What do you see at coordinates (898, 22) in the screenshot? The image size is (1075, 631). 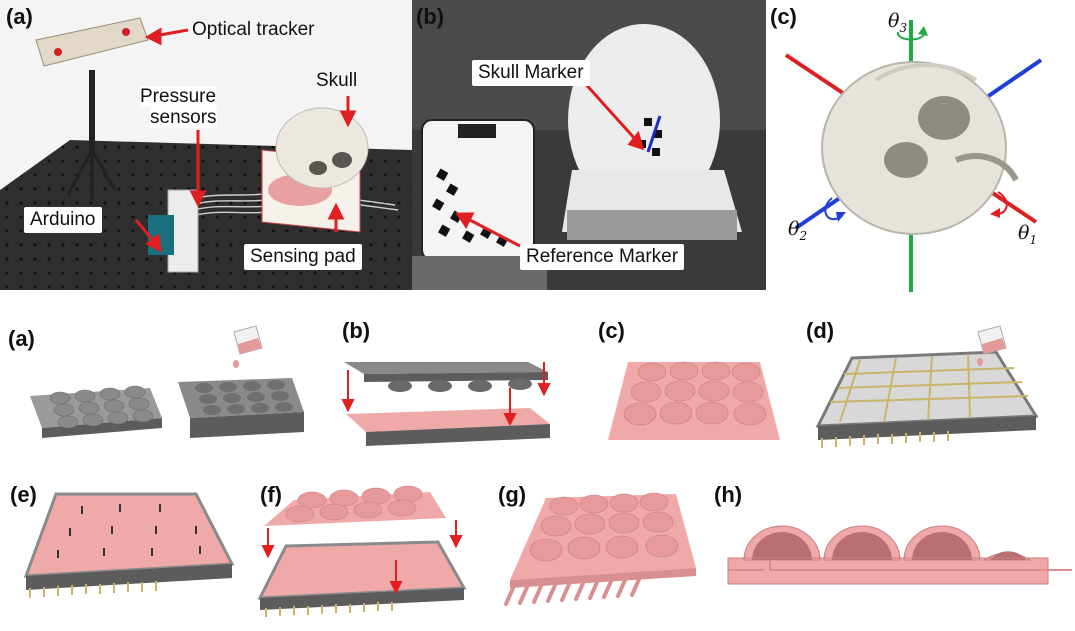 I see `theta3-label: θ3` at bounding box center [898, 22].